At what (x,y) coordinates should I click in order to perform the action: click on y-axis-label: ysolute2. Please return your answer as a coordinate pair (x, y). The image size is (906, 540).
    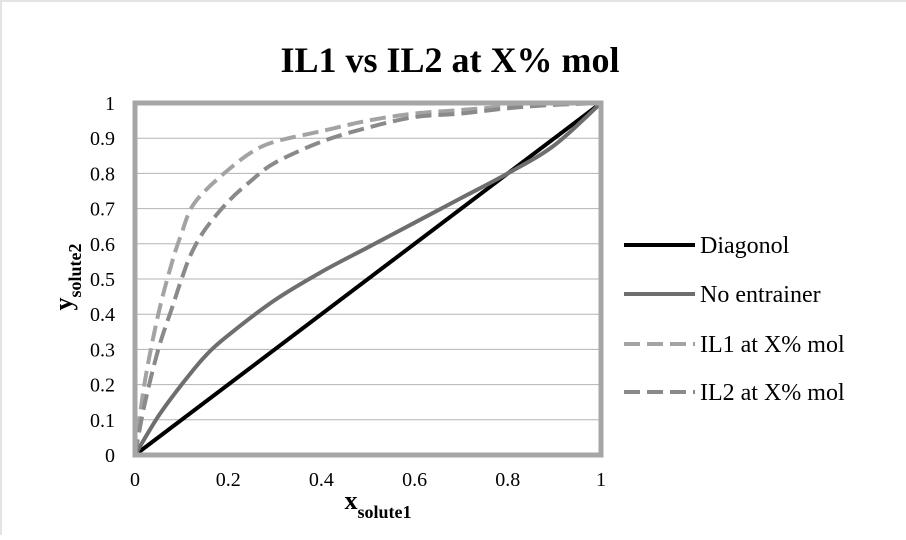
    Looking at the image, I should click on (67, 277).